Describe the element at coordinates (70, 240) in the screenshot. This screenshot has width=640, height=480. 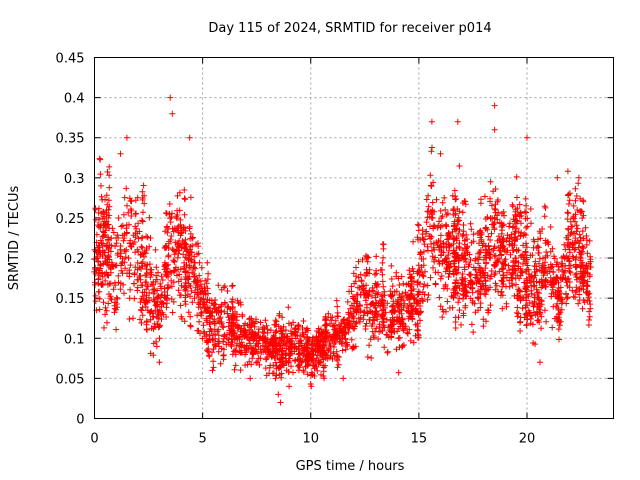
I see `y-tick-labels: 0 0.05 0.1 0.15 0.2 0.25 0.3 0.35 0.4 0.45` at that location.